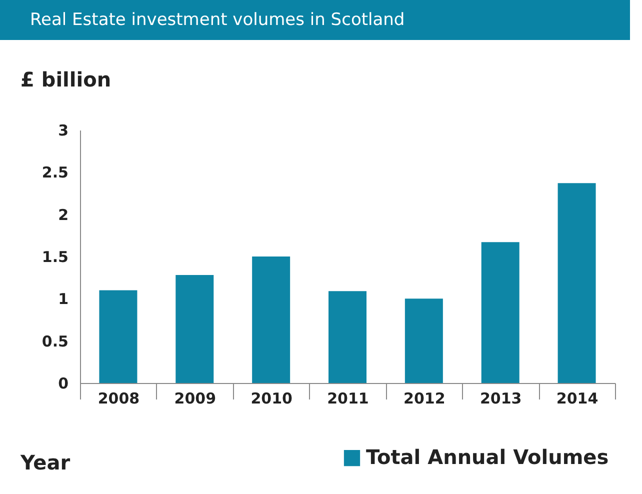  Describe the element at coordinates (63, 131) in the screenshot. I see `y-tick-label: 3` at that location.